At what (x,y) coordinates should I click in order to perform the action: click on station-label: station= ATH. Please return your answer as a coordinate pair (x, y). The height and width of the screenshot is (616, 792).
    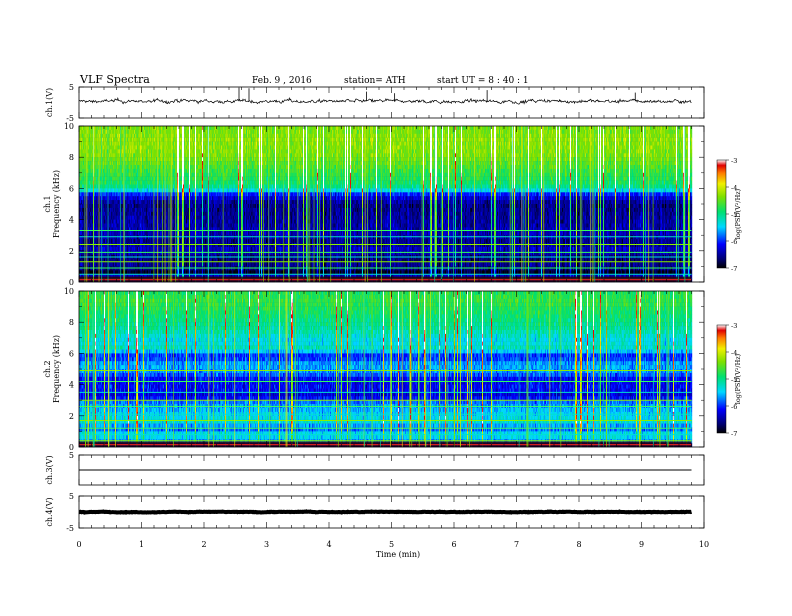
    Looking at the image, I should click on (375, 81).